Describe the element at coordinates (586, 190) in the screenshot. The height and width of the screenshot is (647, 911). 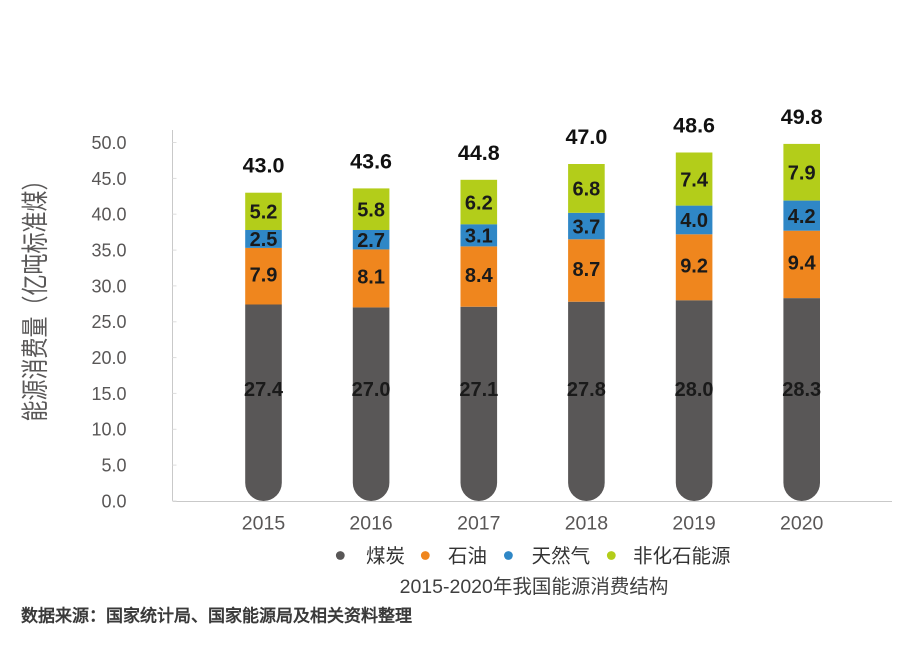
I see `svg-text: 6.8` at that location.